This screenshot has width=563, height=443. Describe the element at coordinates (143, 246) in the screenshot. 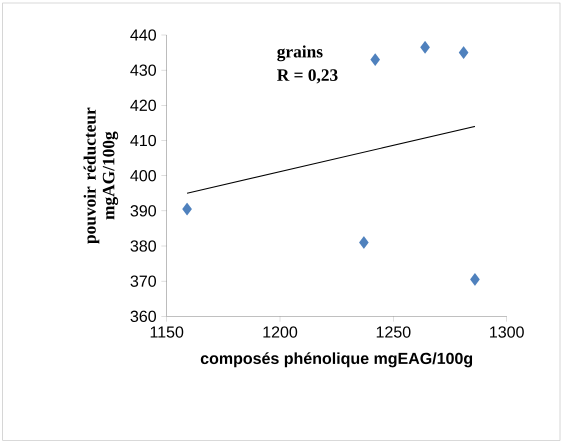

I see `y-tick-label: 380` at that location.